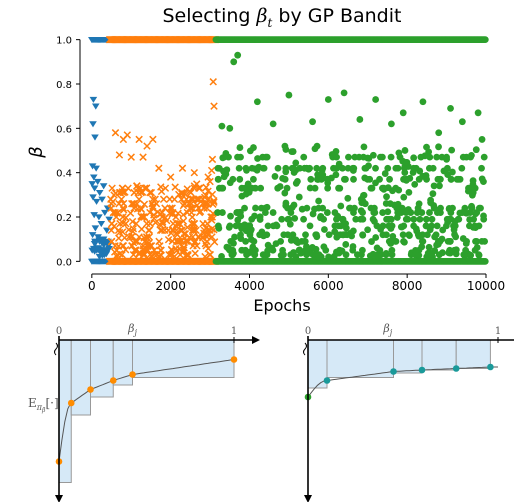  I want to click on chart-title: Selecting βt by GP Bandit, so click(282, 17).